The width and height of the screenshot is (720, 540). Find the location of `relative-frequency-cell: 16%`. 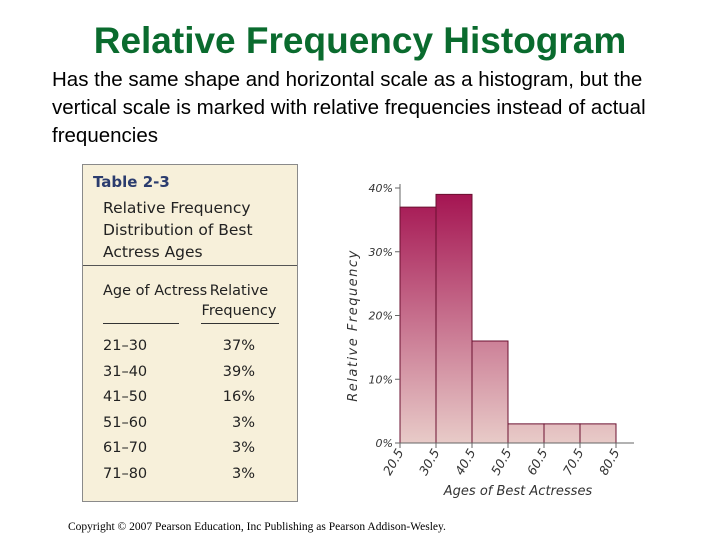

relative-frequency-cell: 16% is located at coordinates (238, 397).